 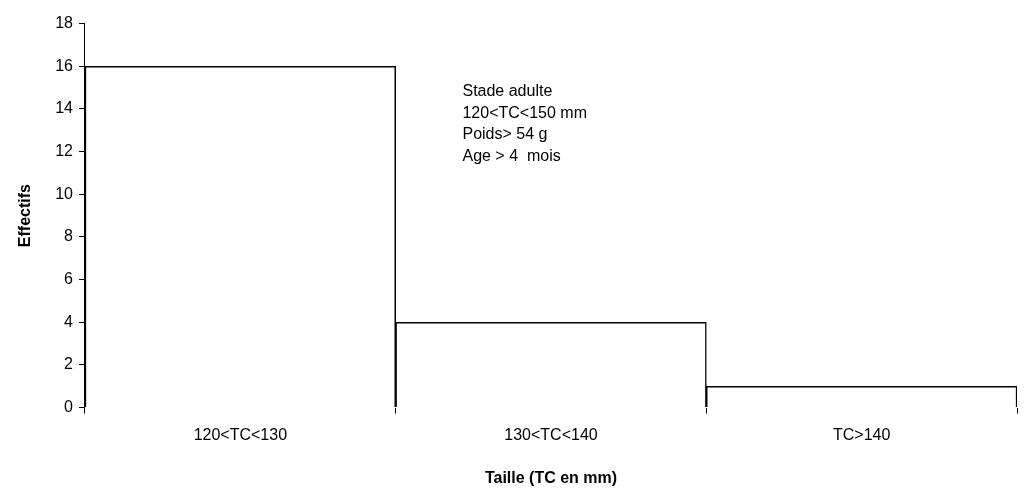 What do you see at coordinates (25, 215) in the screenshot?
I see `y-axis-title: Effectifs` at bounding box center [25, 215].